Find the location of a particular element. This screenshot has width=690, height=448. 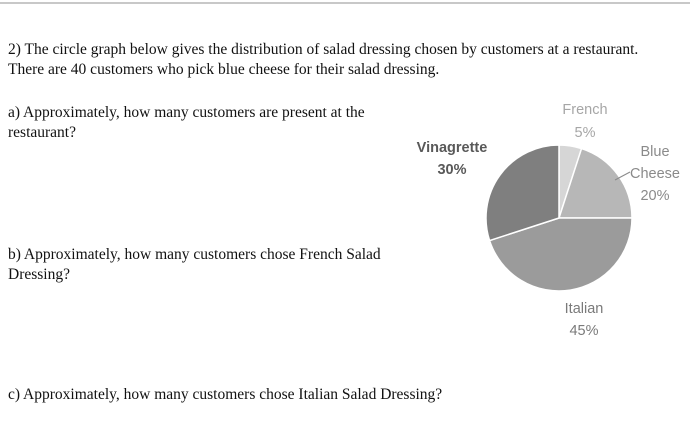

slice-label-2-line-1: 45% is located at coordinates (583, 331).